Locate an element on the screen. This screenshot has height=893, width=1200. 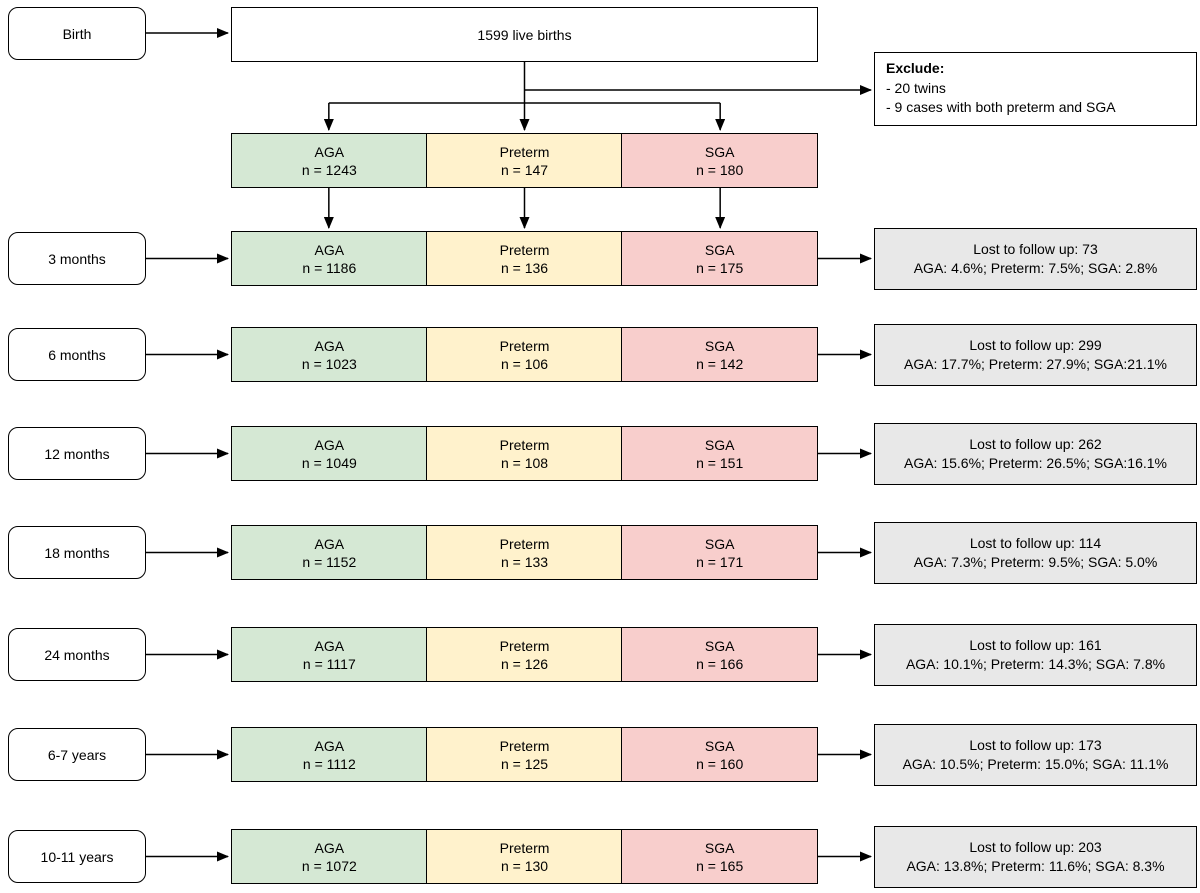
group-cell-sga-baseline: SGA n = 180 is located at coordinates (720, 160).